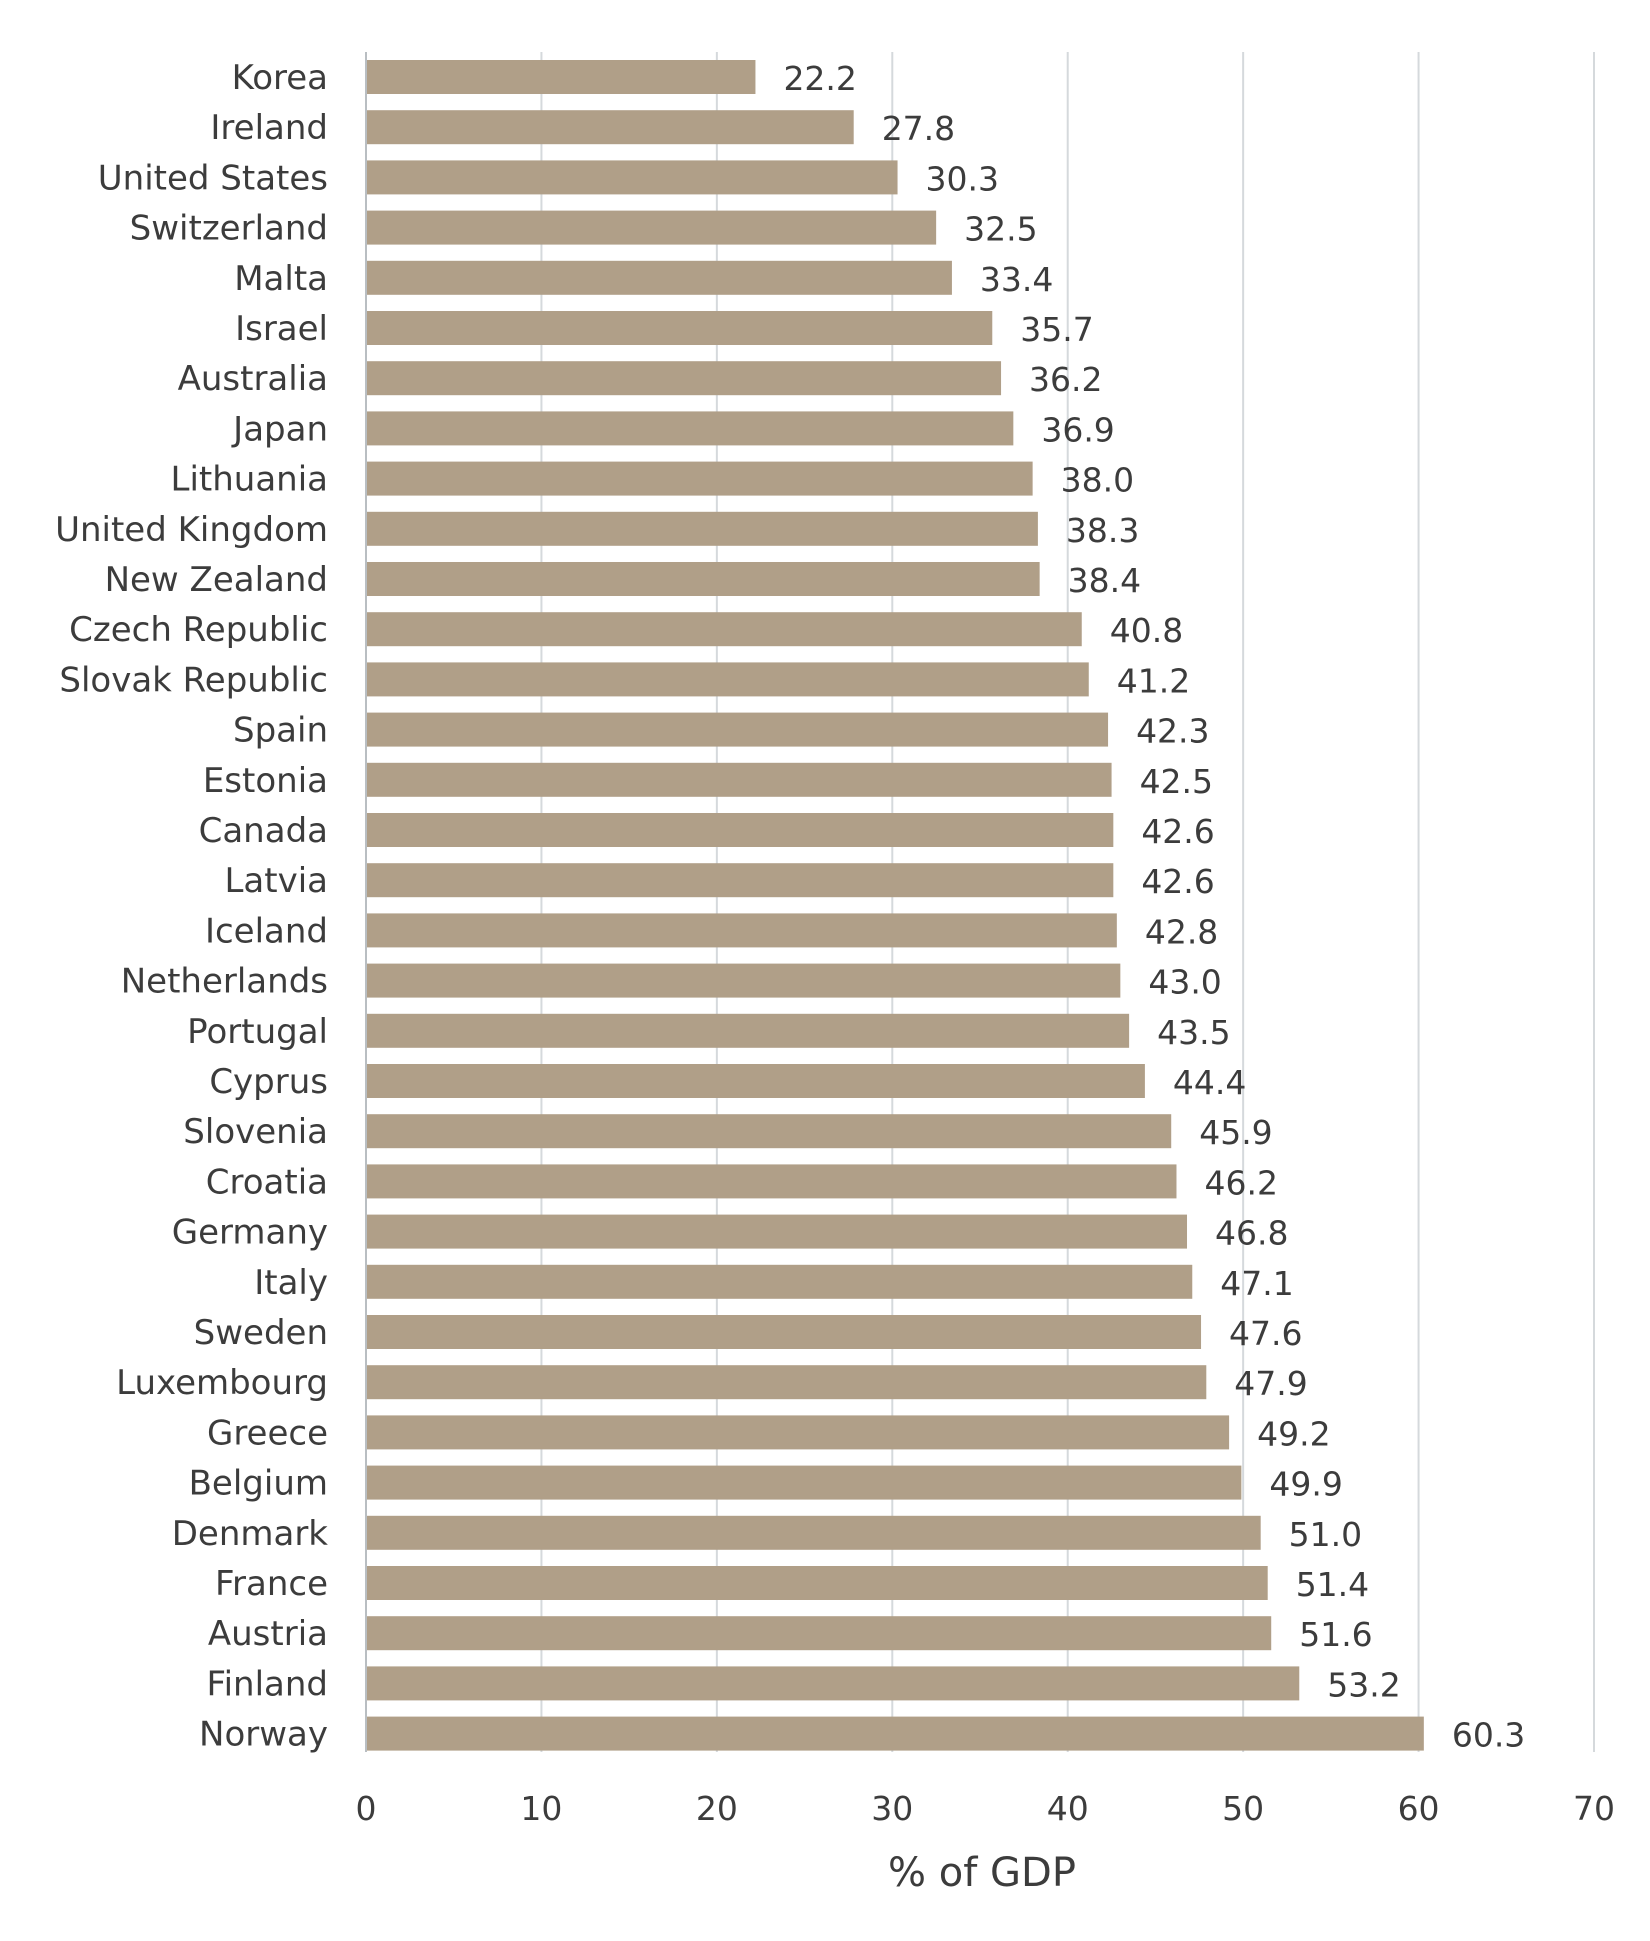 The height and width of the screenshot is (1941, 1650). Describe the element at coordinates (261, 1333) in the screenshot. I see `category-label-sweden: Sweden` at that location.